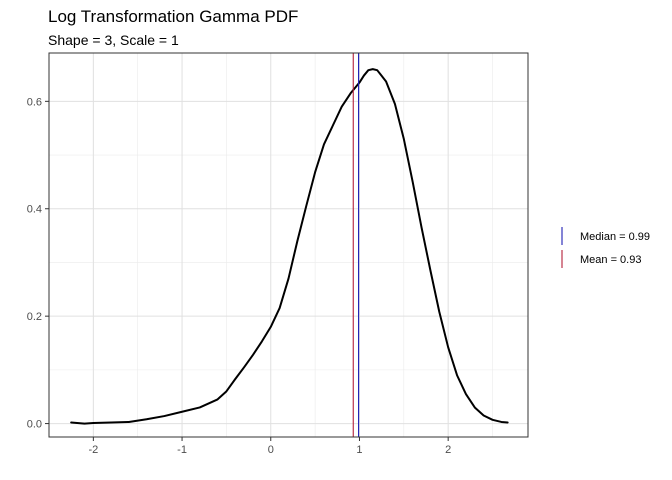 The width and height of the screenshot is (672, 480). I want to click on y-tick-label: 0.0, so click(34, 425).